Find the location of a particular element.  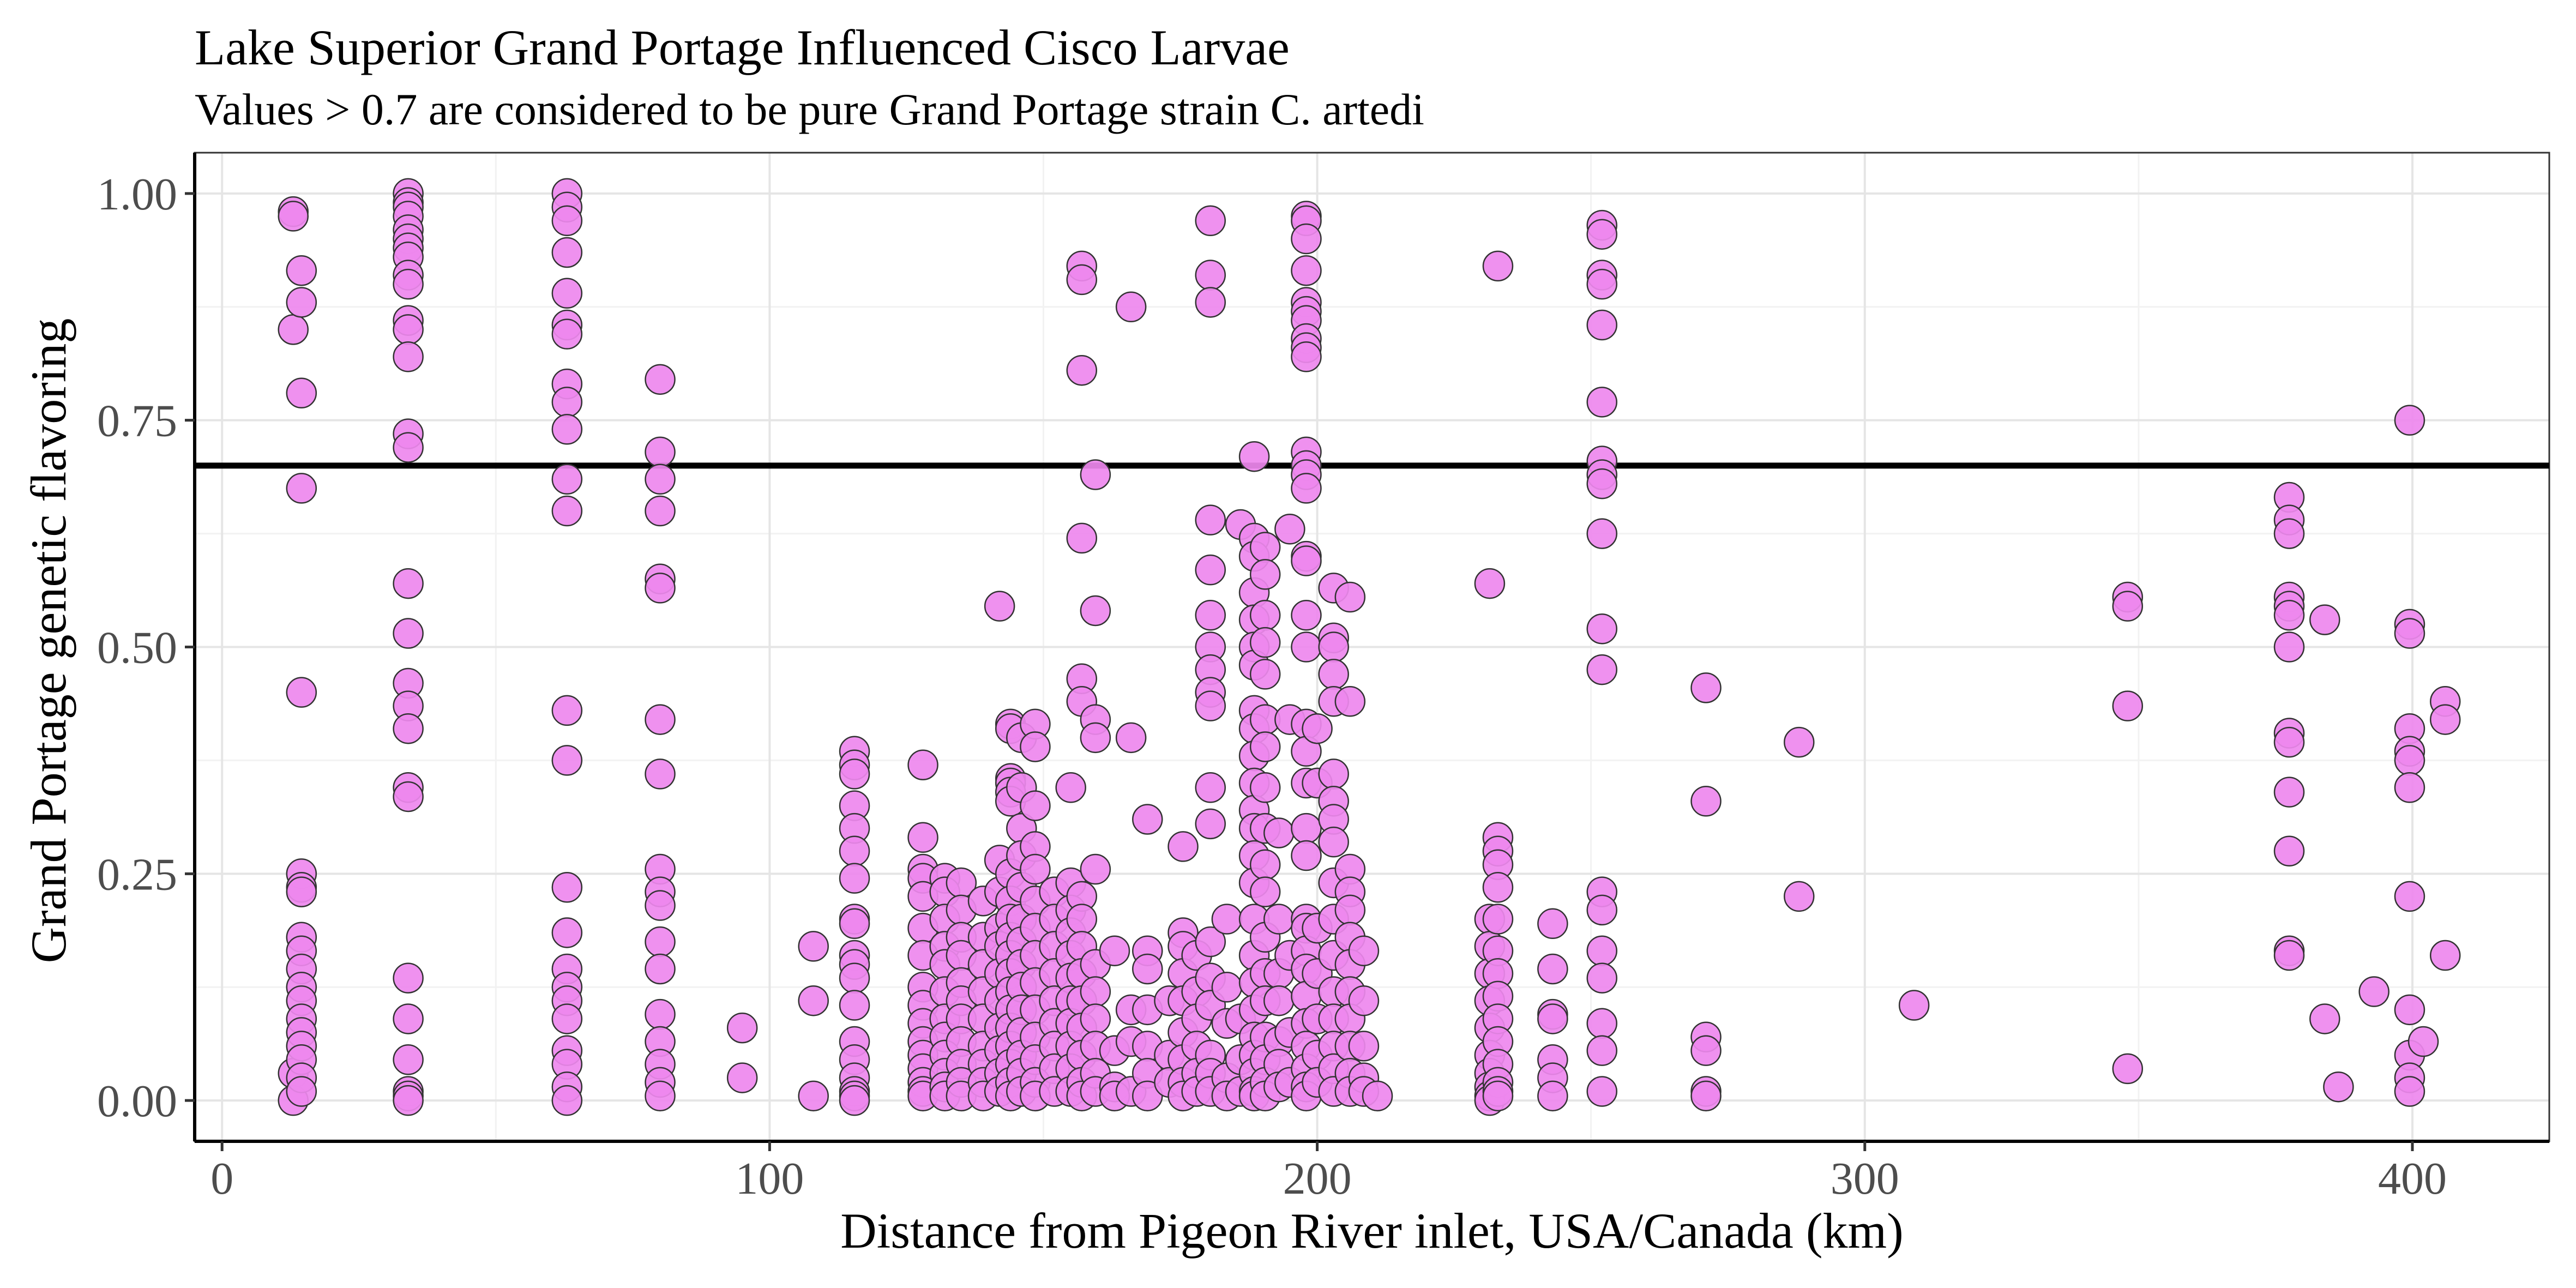

y-tick-label: 0.50 is located at coordinates (137, 648).